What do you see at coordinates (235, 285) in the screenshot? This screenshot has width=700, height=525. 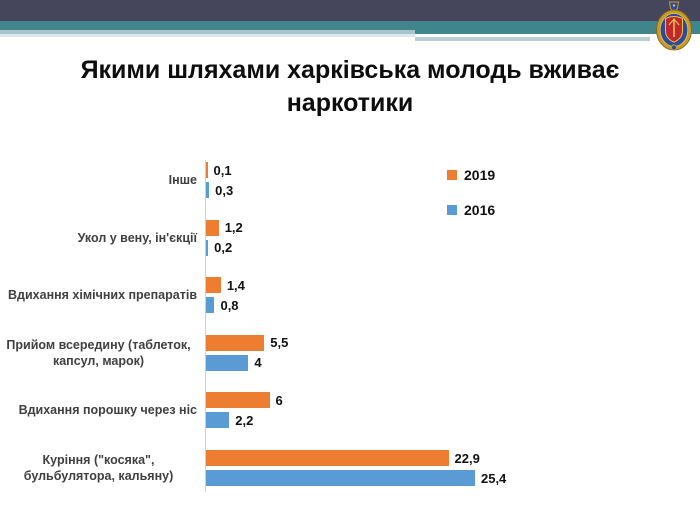 I see `value-label: 1,4` at bounding box center [235, 285].